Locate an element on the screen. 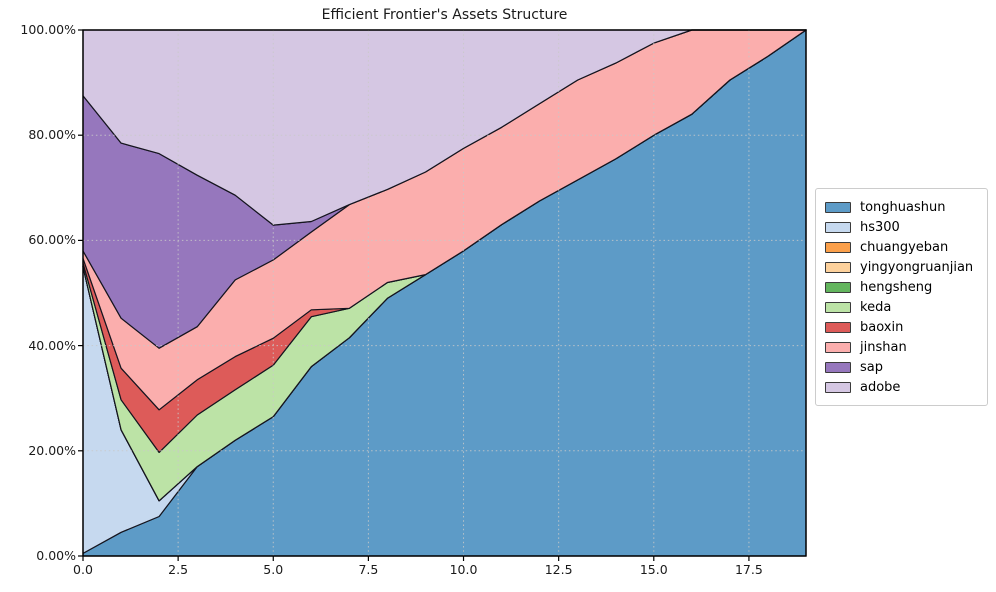  x-tick-label: 17.5 is located at coordinates (748, 569).